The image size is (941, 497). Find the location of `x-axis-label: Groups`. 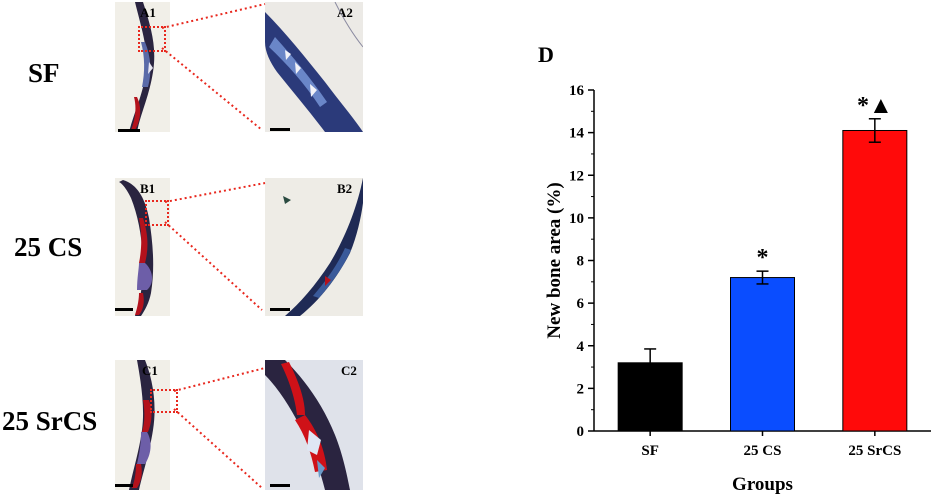

x-axis-label: Groups is located at coordinates (762, 484).